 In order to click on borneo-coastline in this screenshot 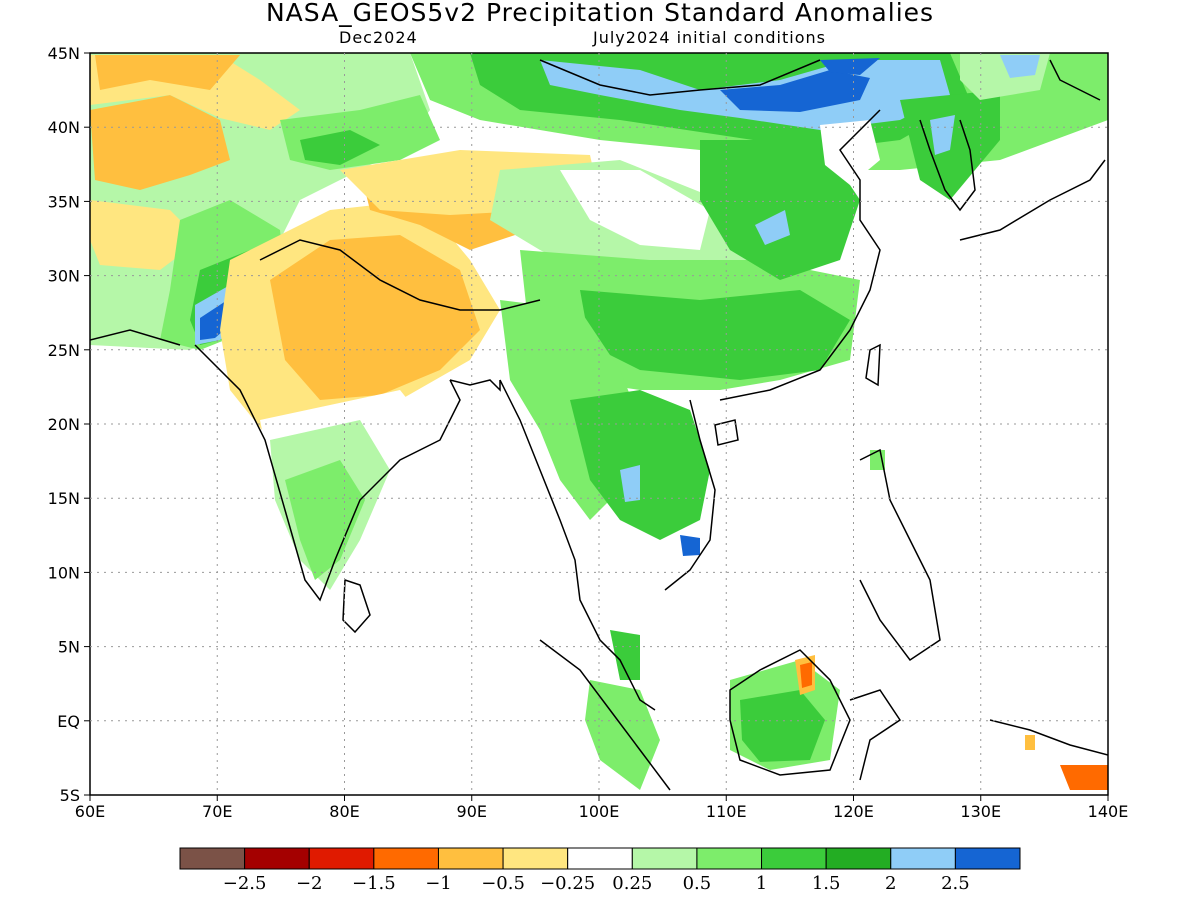, I will do `click(790, 712)`.